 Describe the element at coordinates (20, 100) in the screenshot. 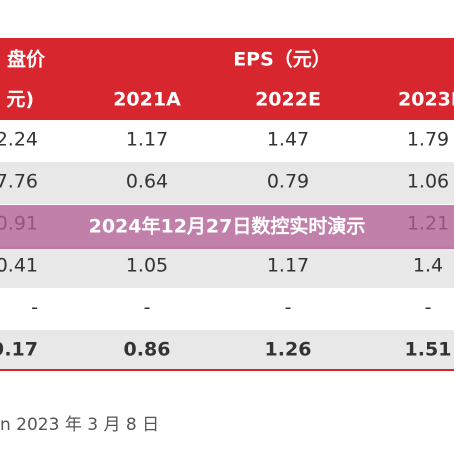

I see `header-cell: 元)` at that location.